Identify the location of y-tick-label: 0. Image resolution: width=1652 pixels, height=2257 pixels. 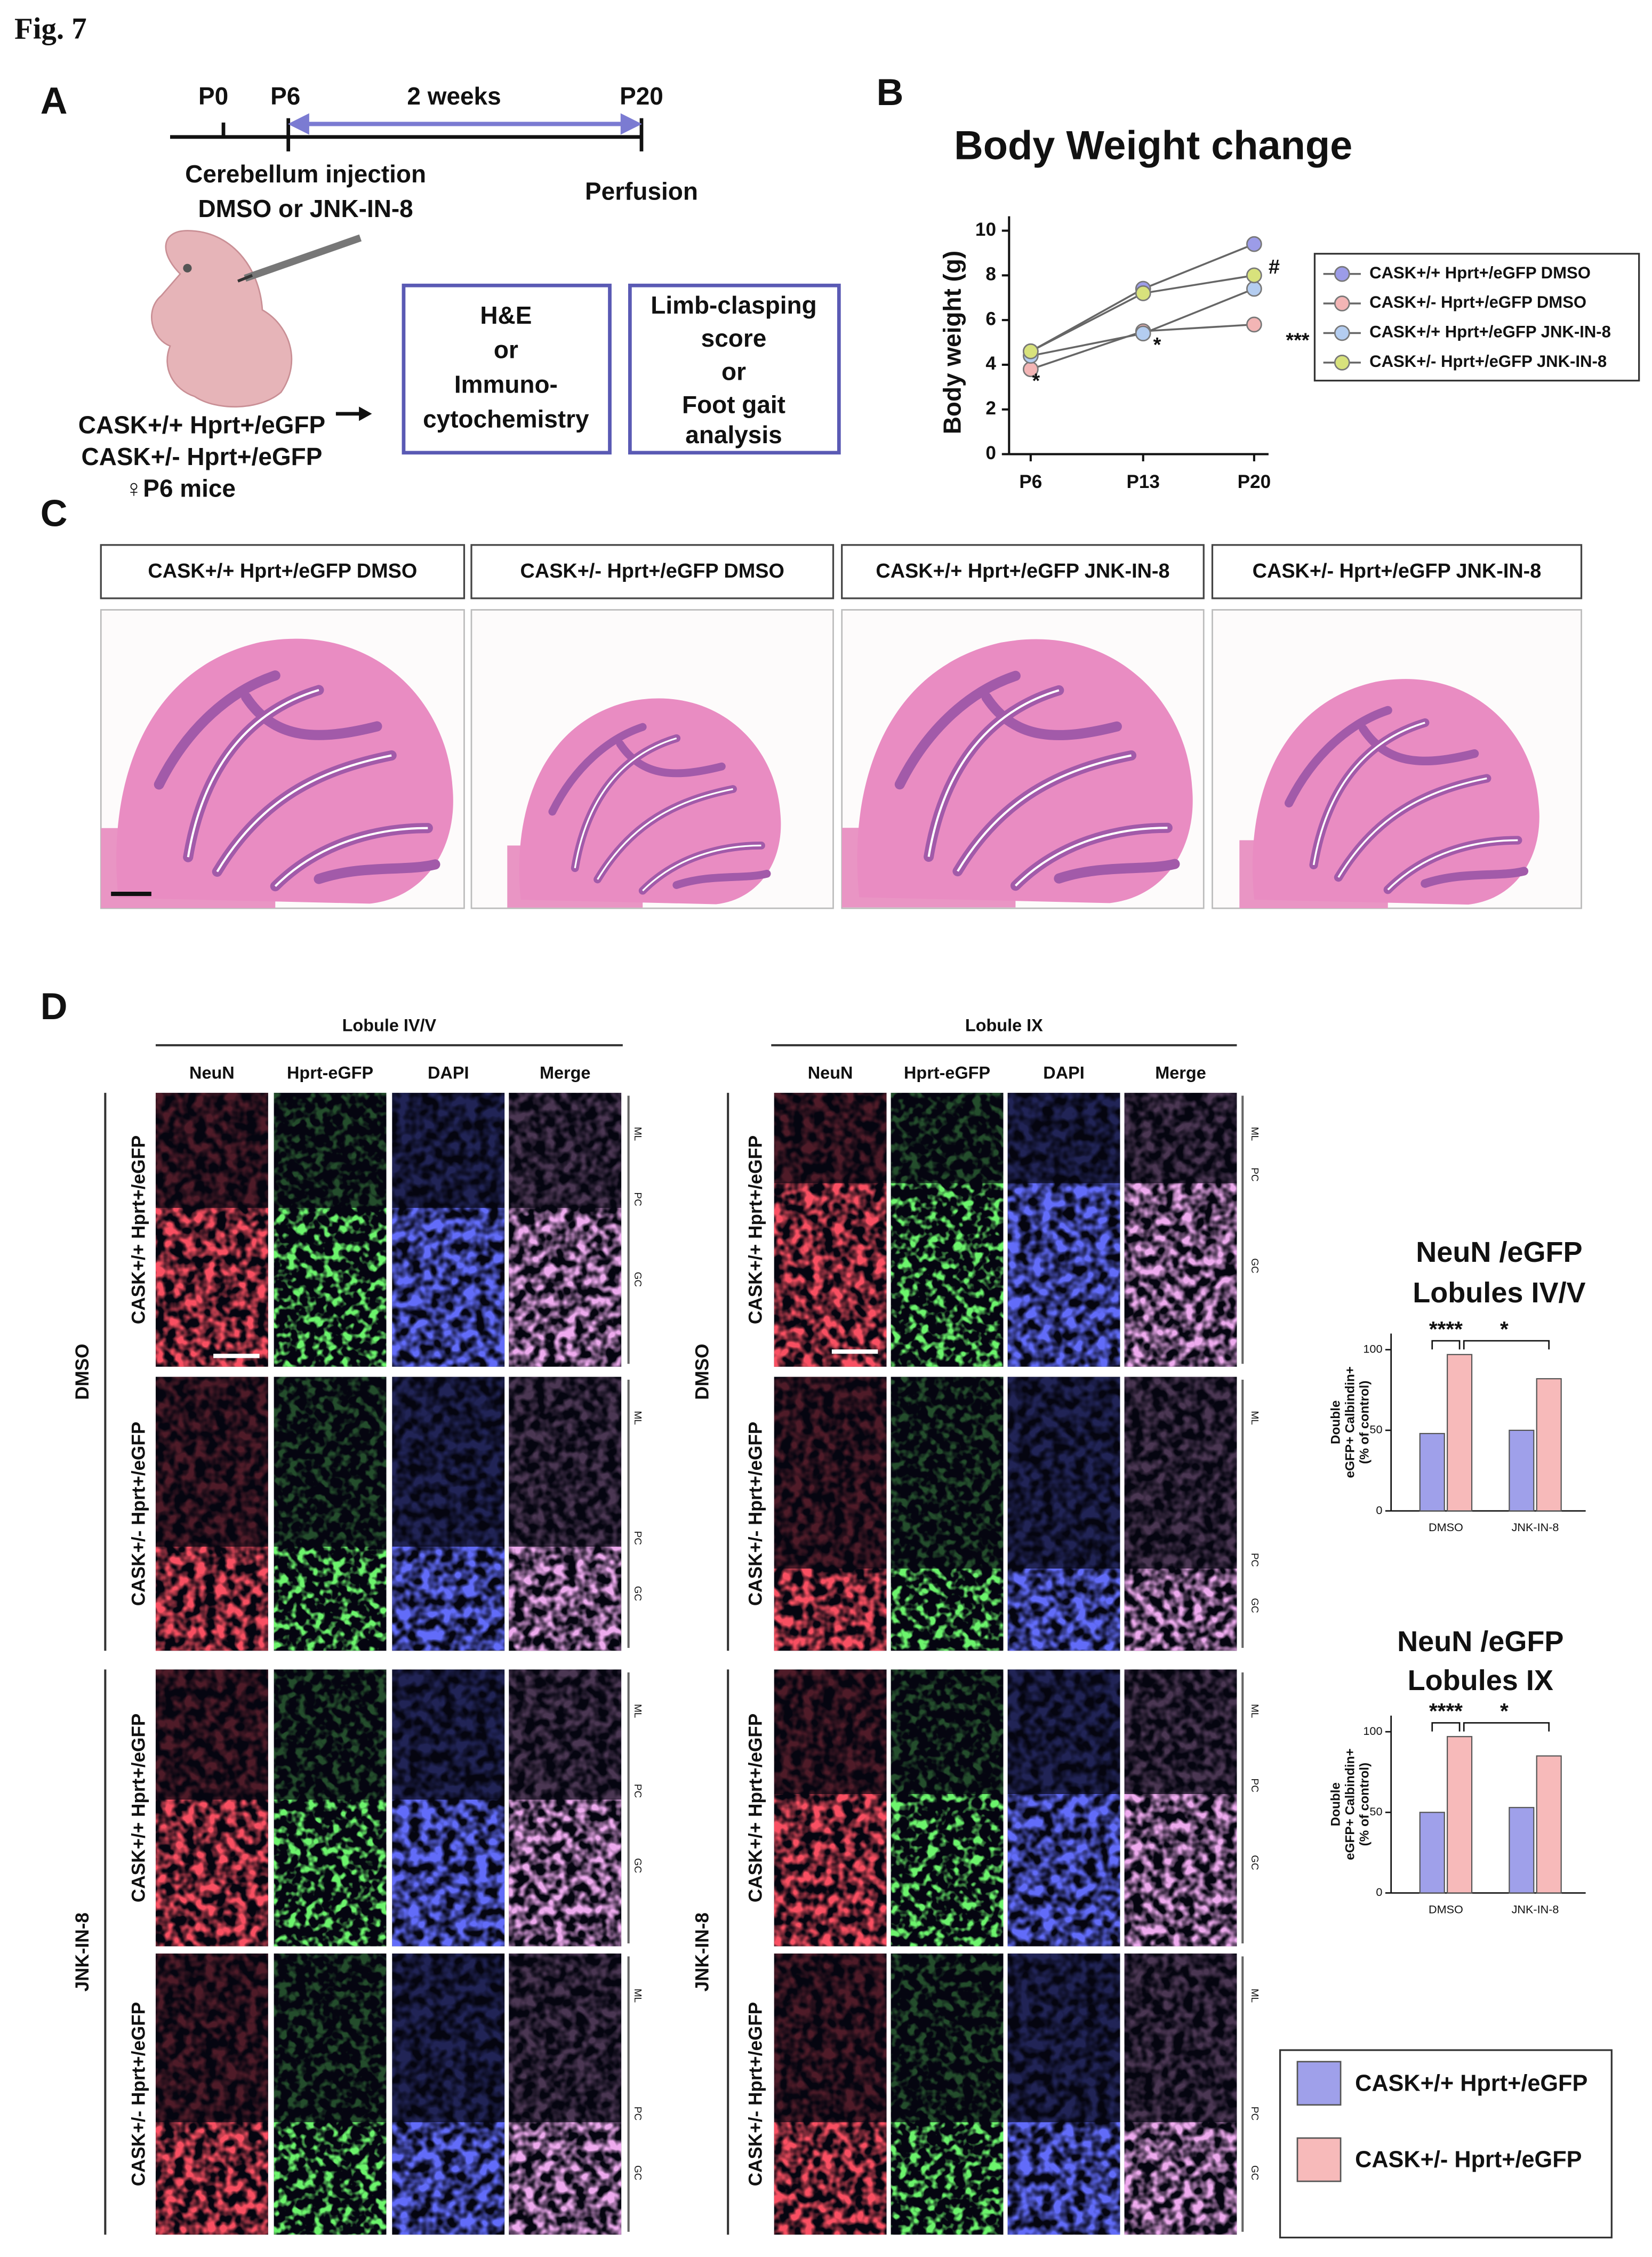
(1379, 1510).